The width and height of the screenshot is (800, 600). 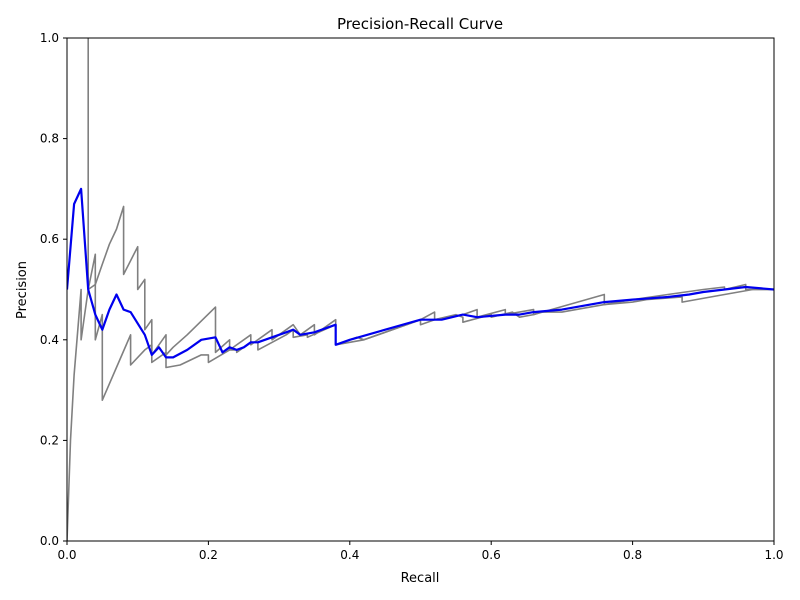 What do you see at coordinates (773, 555) in the screenshot?
I see `x-tick-label: 1.0` at bounding box center [773, 555].